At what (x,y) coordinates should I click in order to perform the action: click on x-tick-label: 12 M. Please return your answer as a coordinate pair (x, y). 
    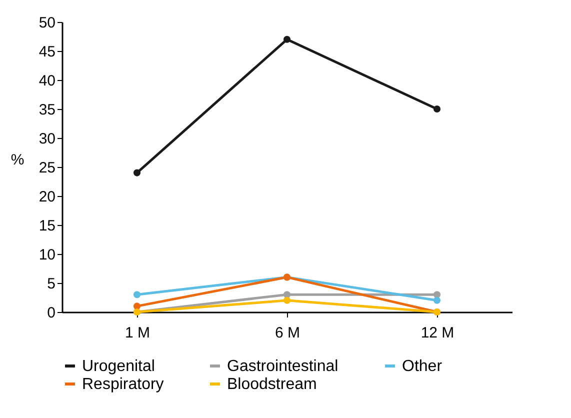
    Looking at the image, I should click on (437, 333).